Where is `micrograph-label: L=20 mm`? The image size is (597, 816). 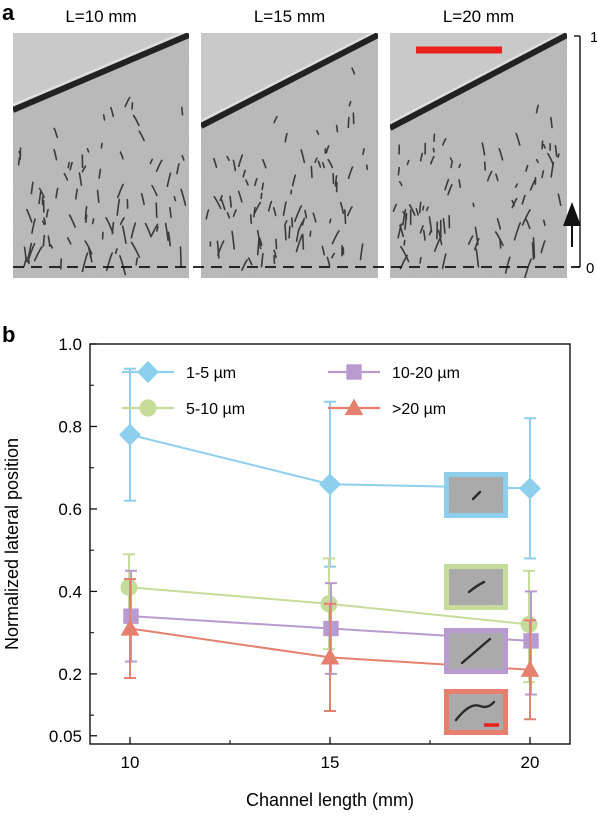 micrograph-label: L=20 mm is located at coordinates (478, 16).